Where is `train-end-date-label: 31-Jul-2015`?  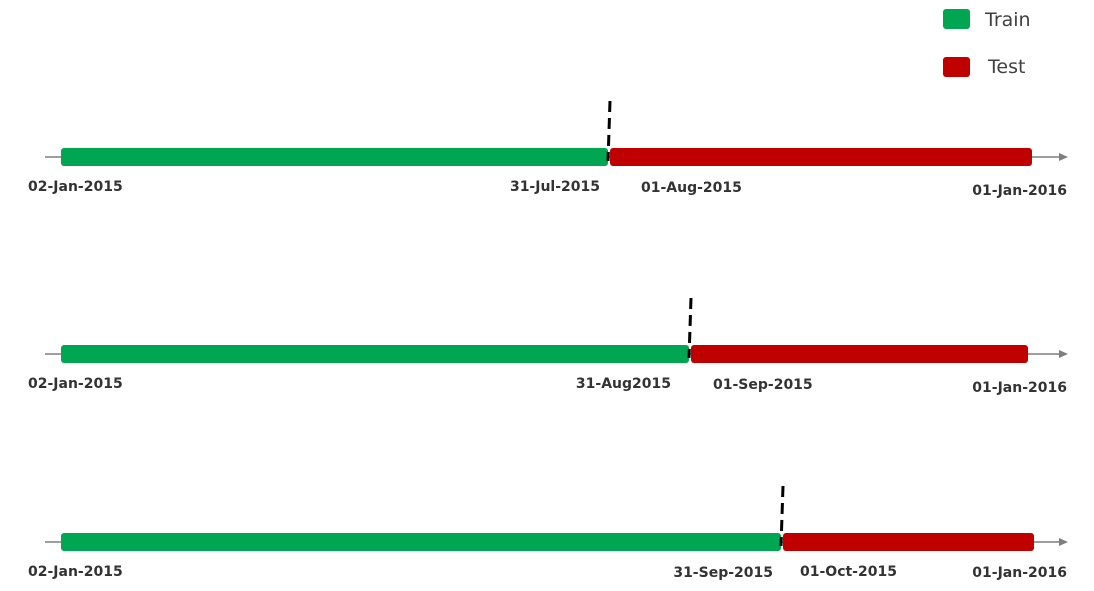
train-end-date-label: 31-Jul-2015 is located at coordinates (555, 187).